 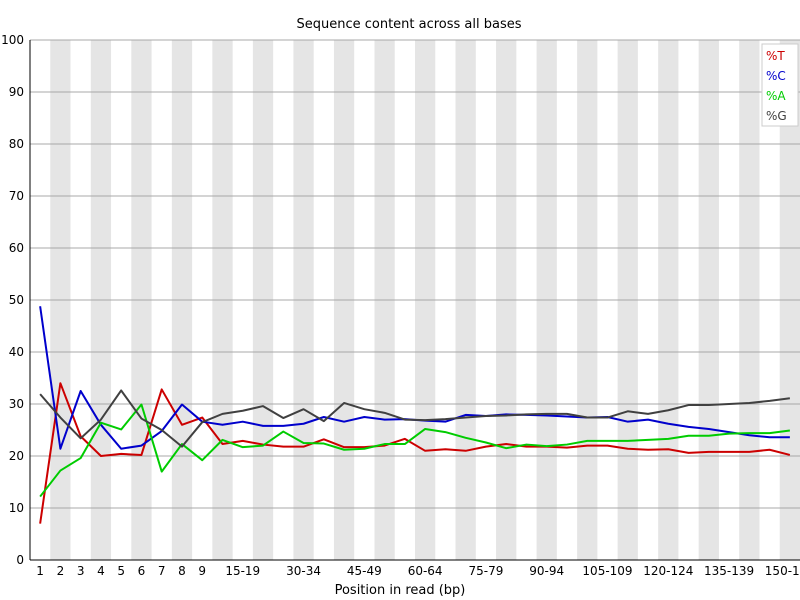 I want to click on x-tick-label: 5, so click(x=121, y=571).